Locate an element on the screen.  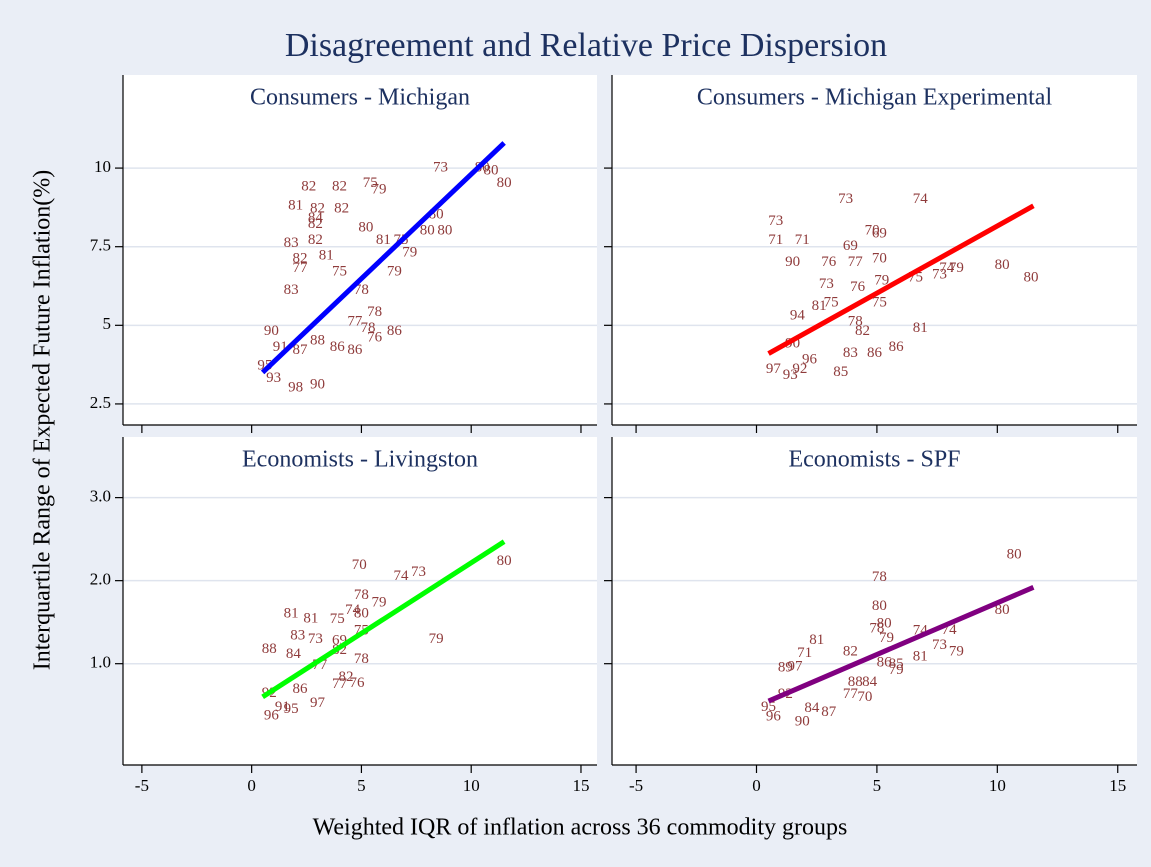
y-tick-label: 5 is located at coordinates (107, 323).